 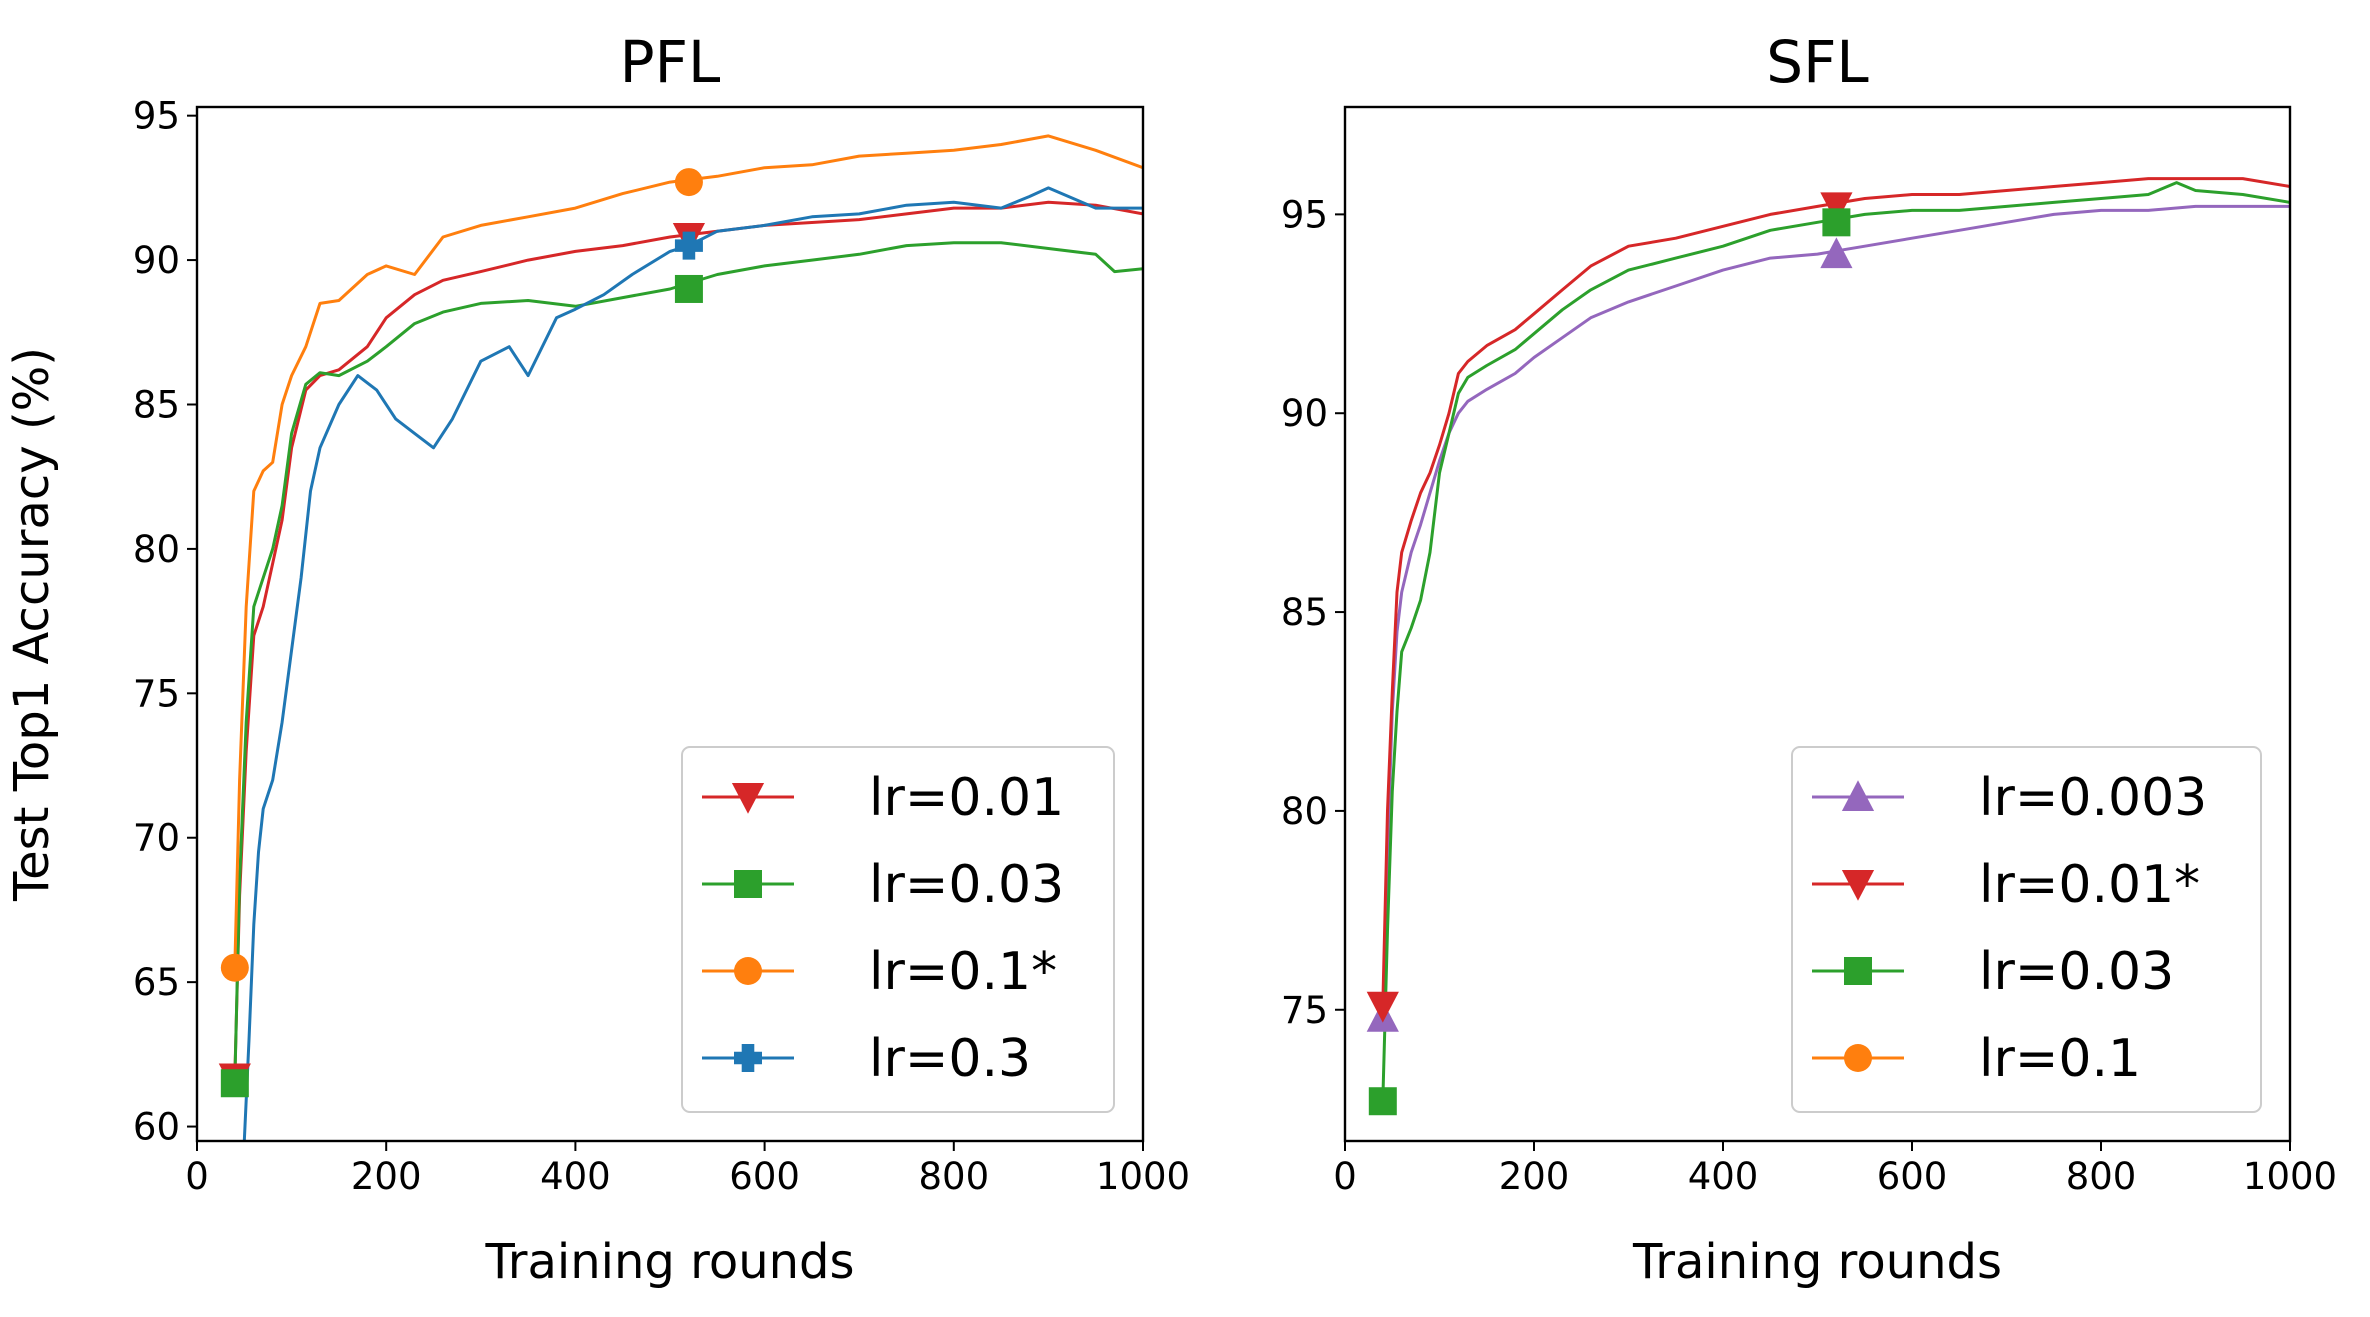 I want to click on y-axis-label: Test Top1 Accuracy (%), so click(x=32, y=624).